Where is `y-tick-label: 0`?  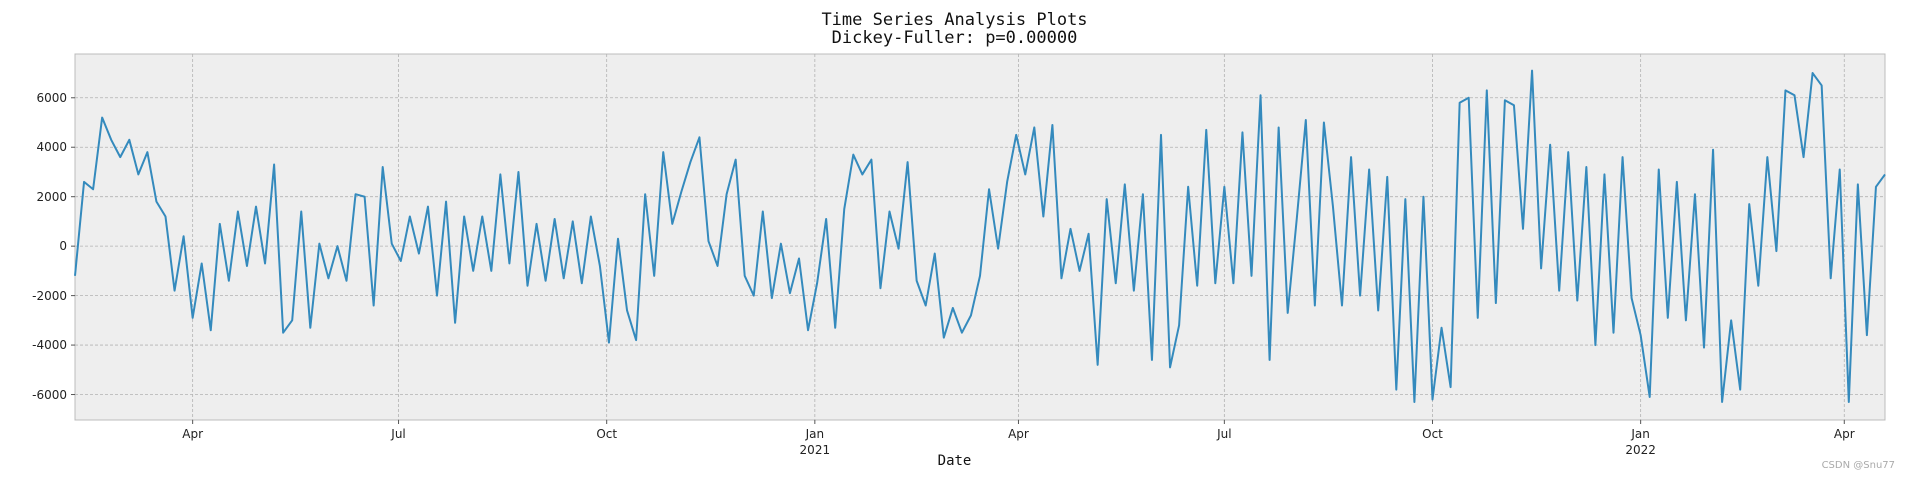 y-tick-label: 0 is located at coordinates (63, 246).